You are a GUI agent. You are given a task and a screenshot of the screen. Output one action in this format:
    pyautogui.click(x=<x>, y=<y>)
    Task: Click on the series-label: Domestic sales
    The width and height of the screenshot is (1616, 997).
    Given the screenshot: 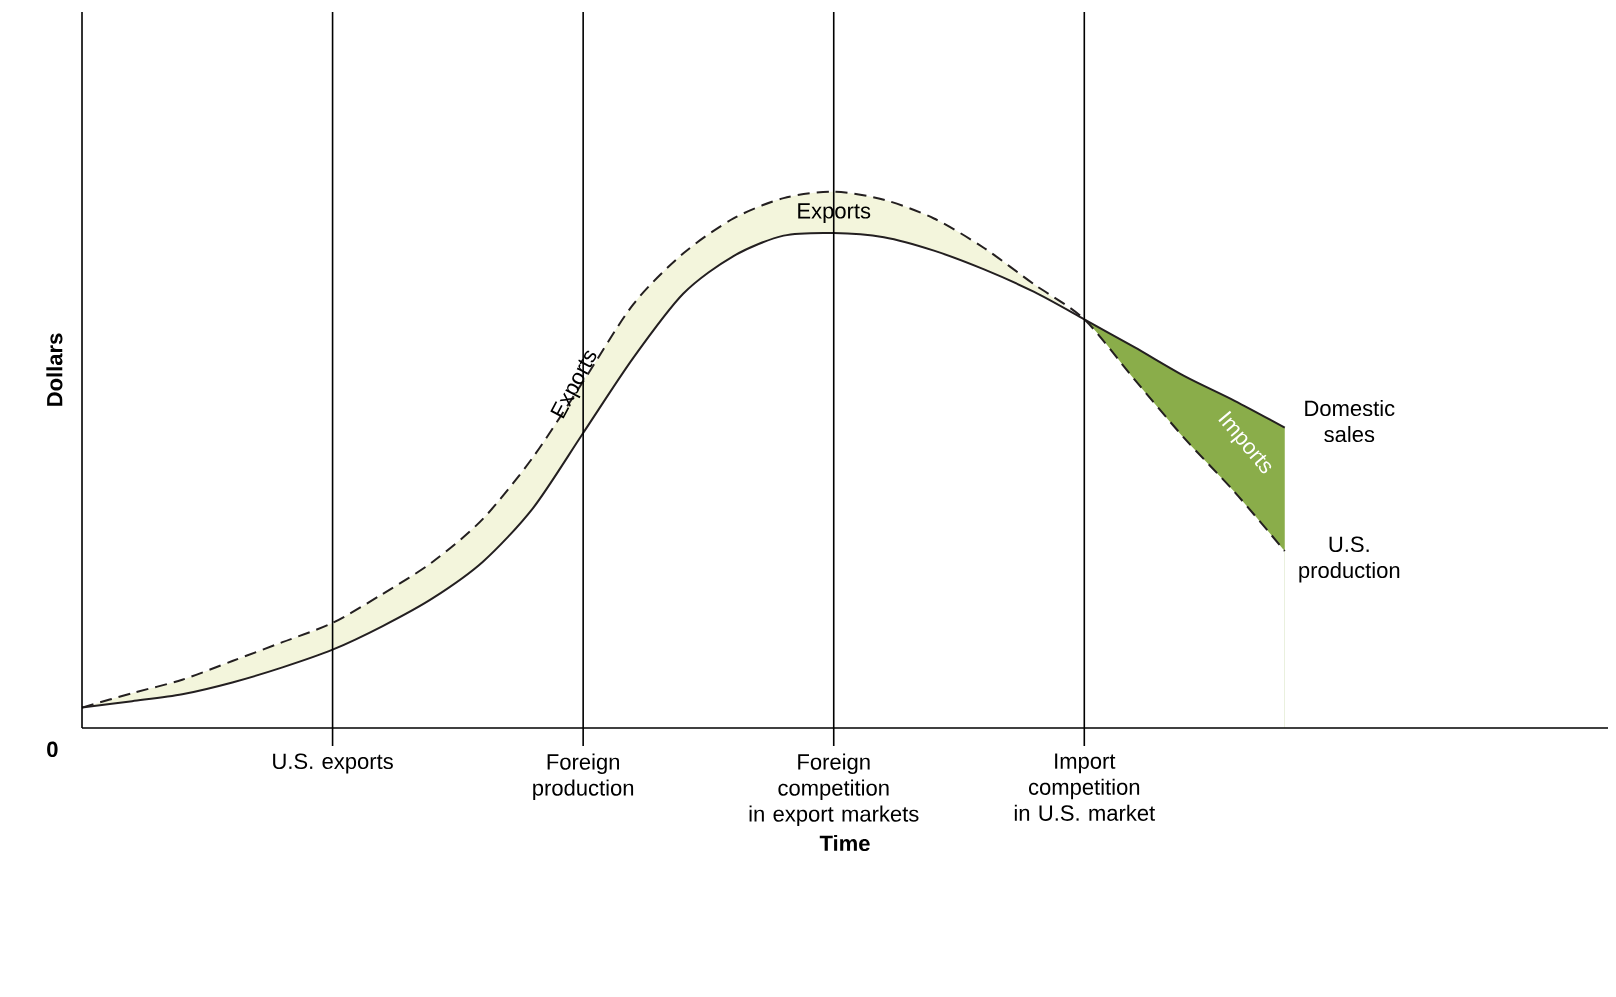 What is the action you would take?
    pyautogui.click(x=1350, y=421)
    